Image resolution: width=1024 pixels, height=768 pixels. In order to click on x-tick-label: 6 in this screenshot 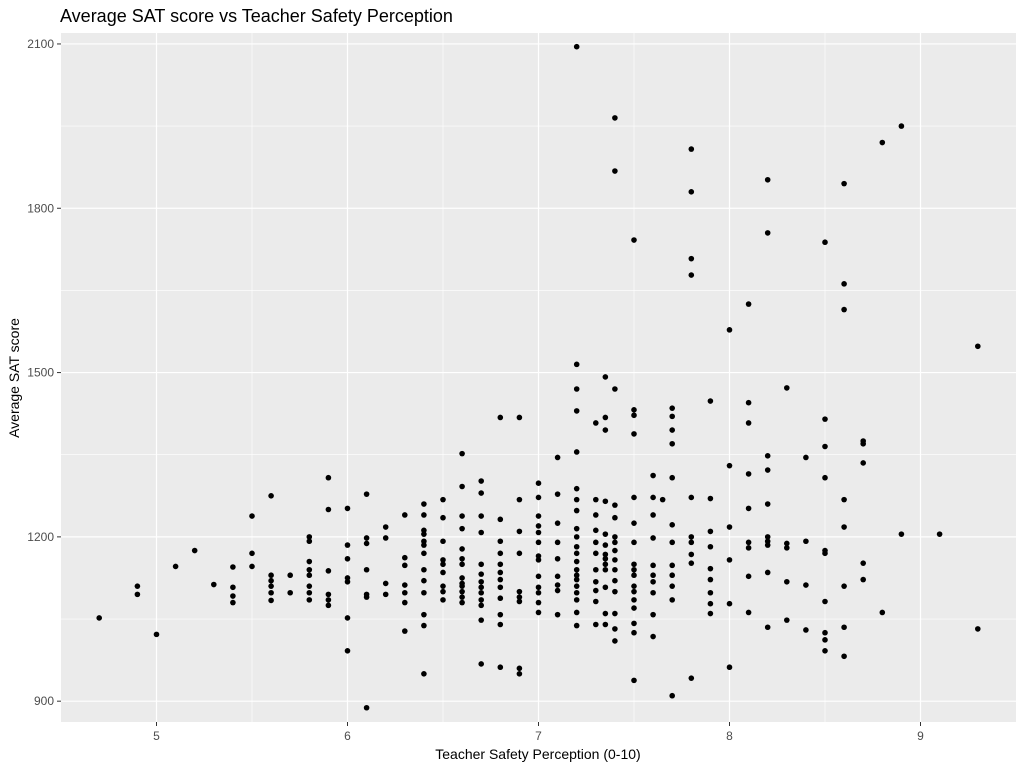, I will do `click(347, 736)`.